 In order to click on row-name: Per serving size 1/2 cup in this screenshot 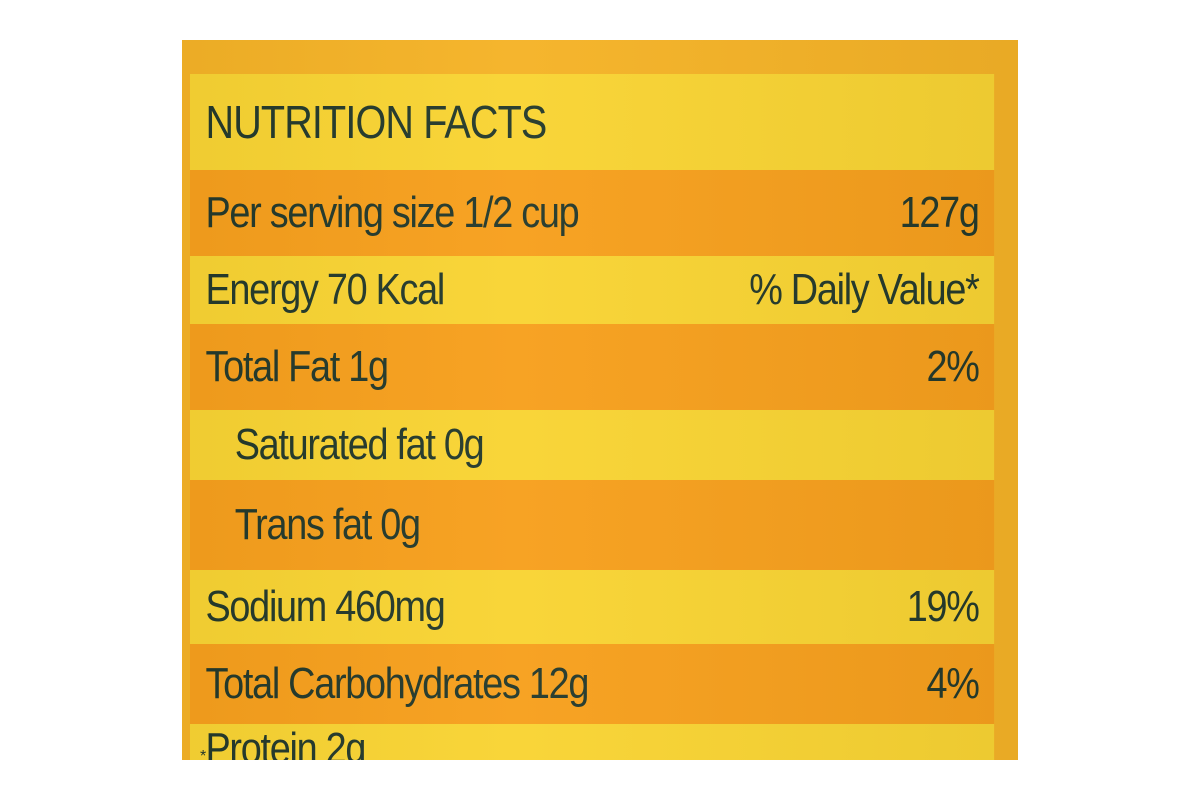, I will do `click(392, 212)`.